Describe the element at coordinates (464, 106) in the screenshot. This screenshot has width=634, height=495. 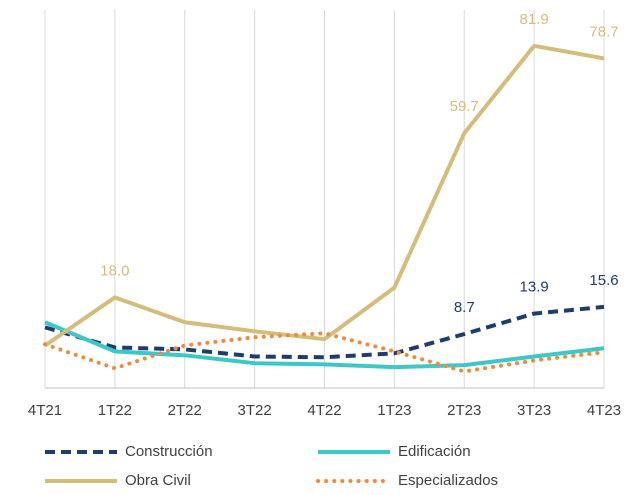
I see `data-label: 59.7` at that location.